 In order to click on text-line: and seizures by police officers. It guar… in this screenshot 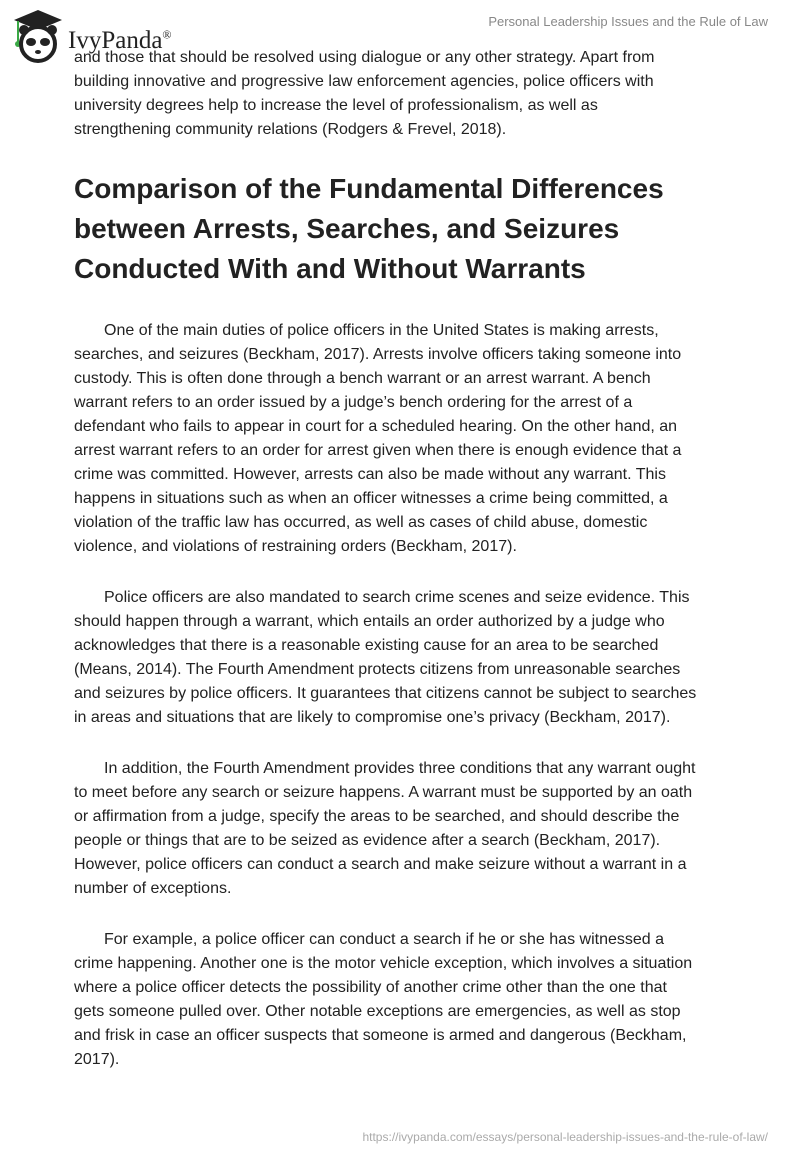, I will do `click(385, 693)`.